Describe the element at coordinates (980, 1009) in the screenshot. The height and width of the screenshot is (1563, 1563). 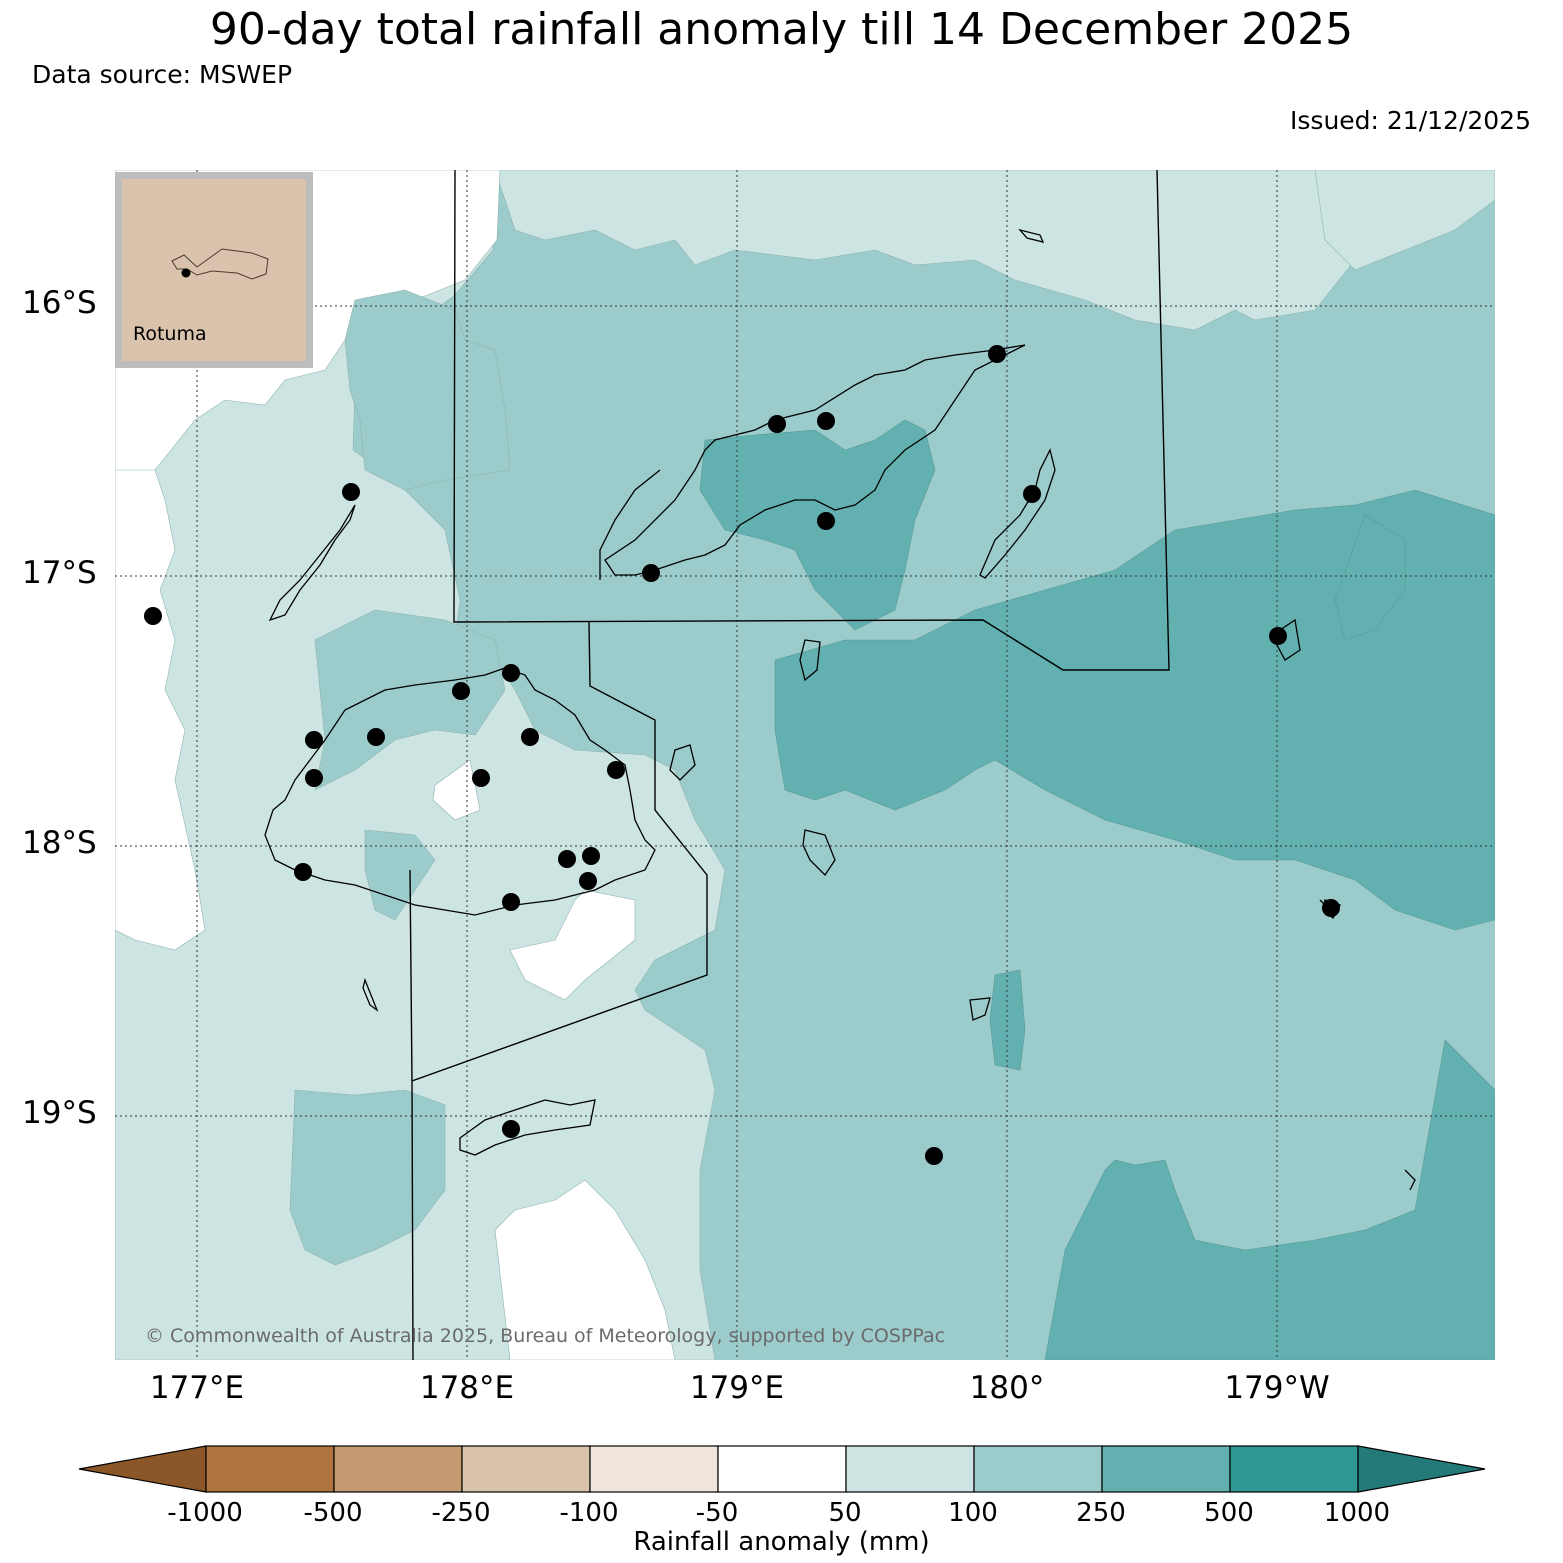
I see `island-koro` at that location.